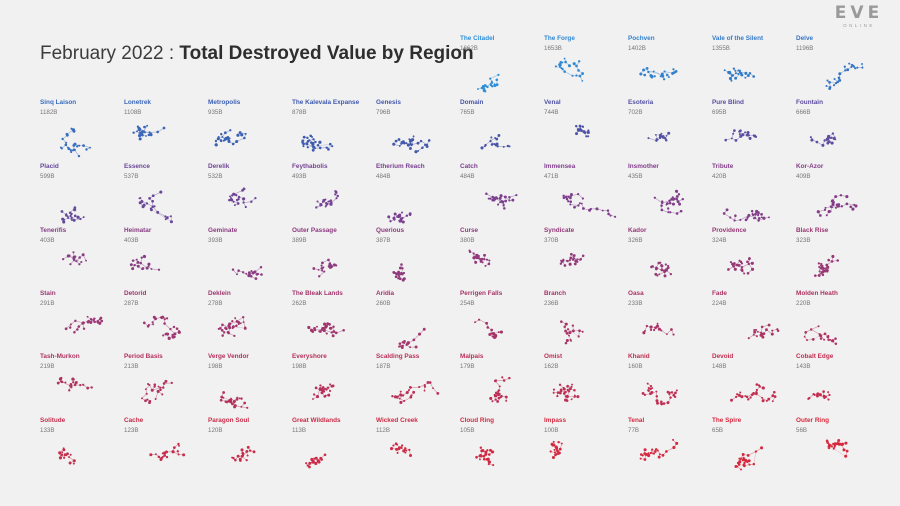 The height and width of the screenshot is (506, 900). I want to click on region-name: Cobalt Edge, so click(815, 356).